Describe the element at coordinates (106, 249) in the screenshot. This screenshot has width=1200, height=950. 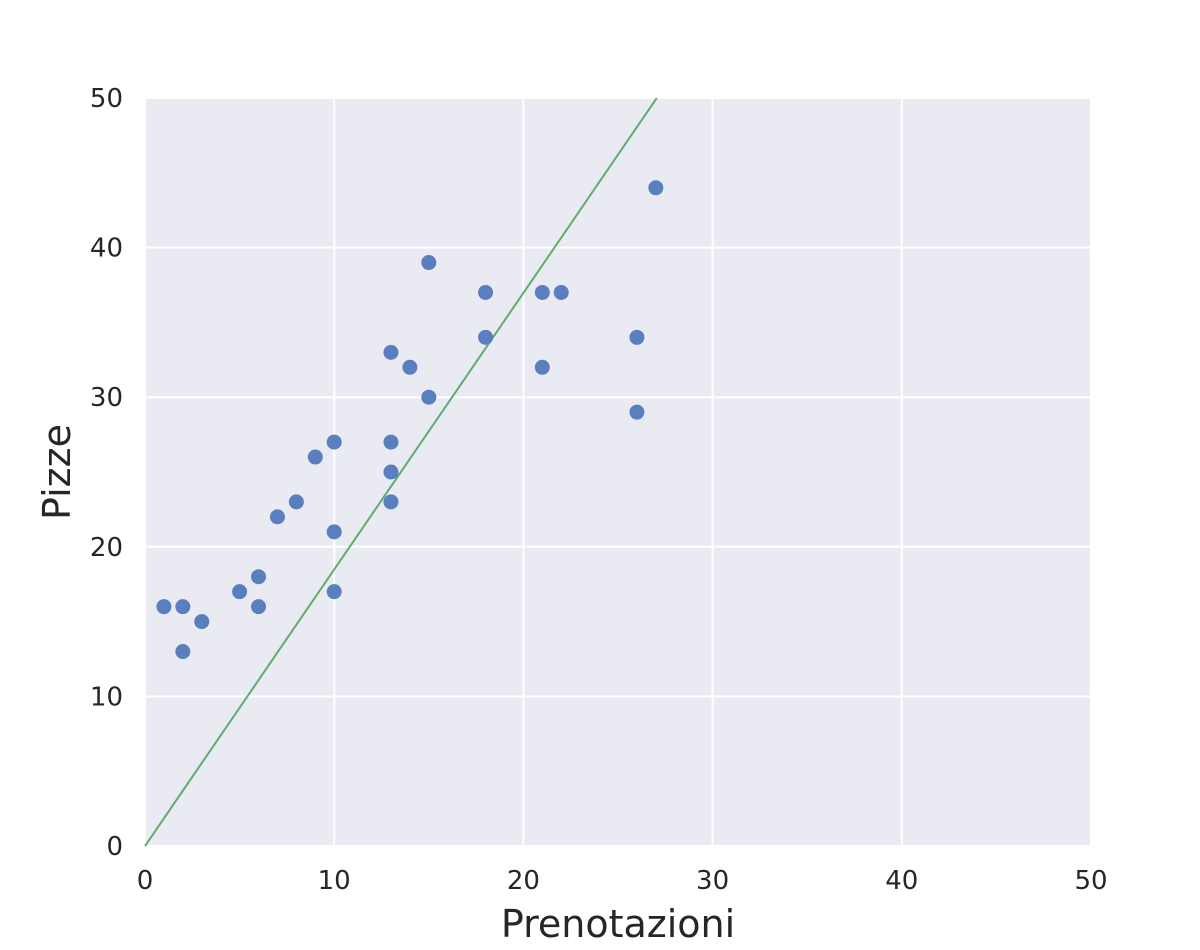
I see `y-tick-label: 40` at that location.